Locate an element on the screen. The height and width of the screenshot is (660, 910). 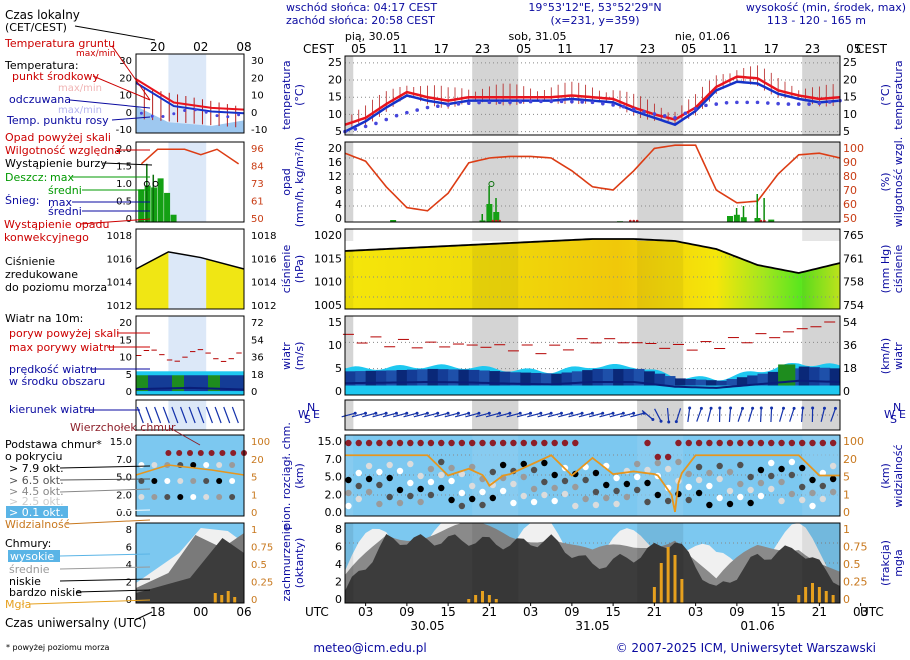
mini-dewpoint-fill is located at coordinates (190, 119).